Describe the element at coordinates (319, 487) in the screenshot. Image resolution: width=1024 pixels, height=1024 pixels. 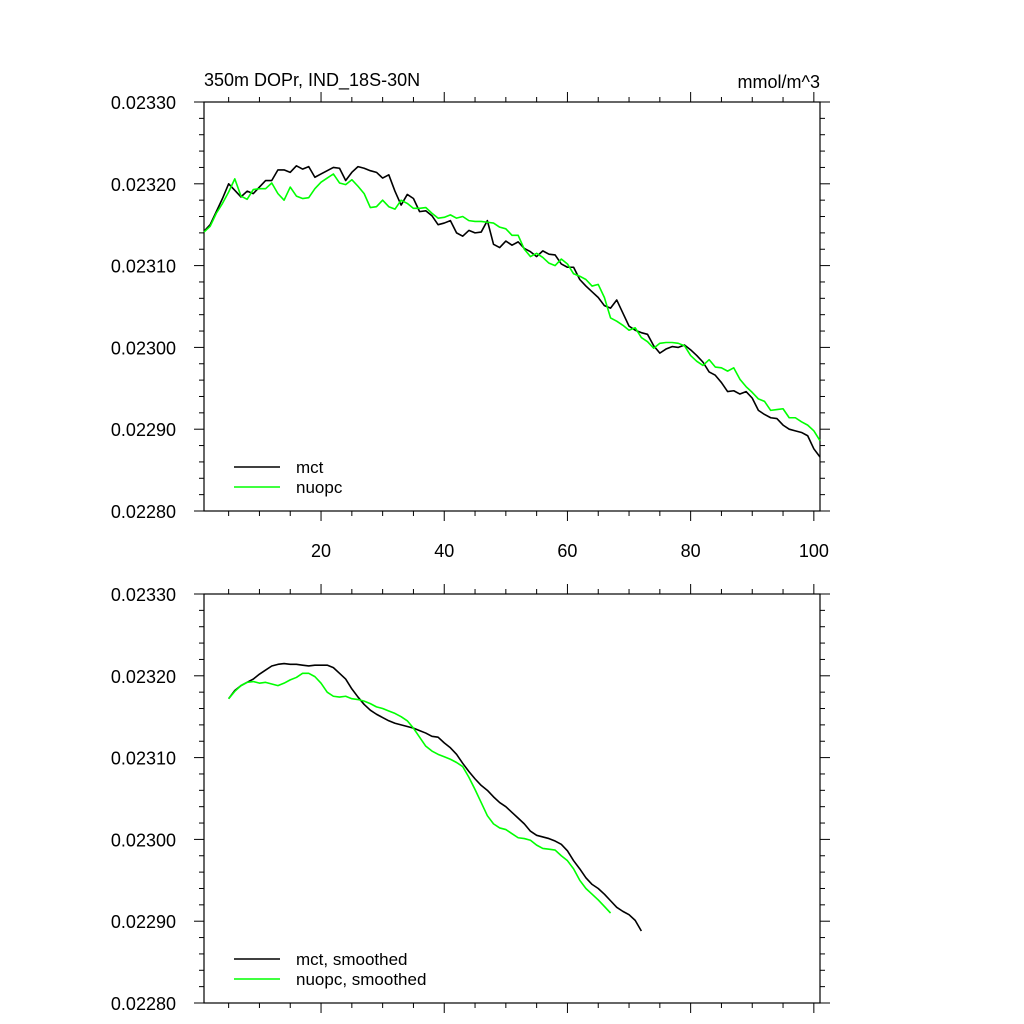
I see `legend-label: nuopc` at that location.